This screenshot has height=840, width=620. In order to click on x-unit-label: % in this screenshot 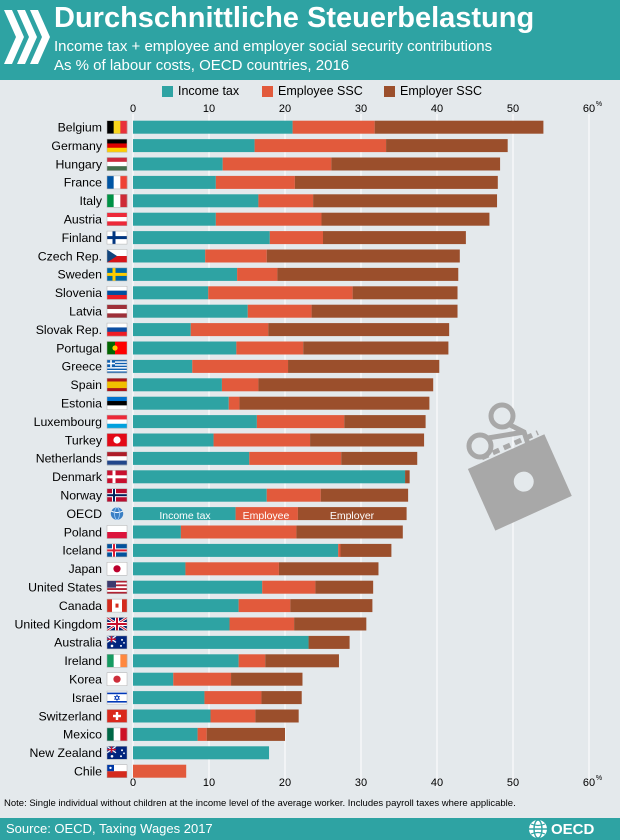, I will do `click(599, 104)`.